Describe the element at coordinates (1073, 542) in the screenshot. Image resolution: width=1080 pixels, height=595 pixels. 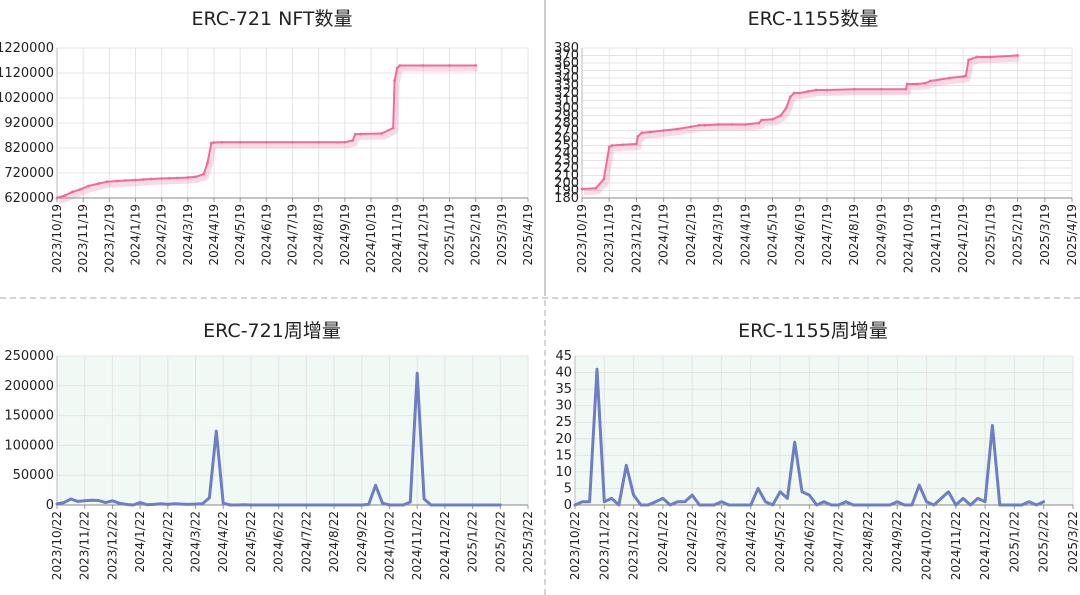
I see `x-tick-label: 2025/3/22` at that location.